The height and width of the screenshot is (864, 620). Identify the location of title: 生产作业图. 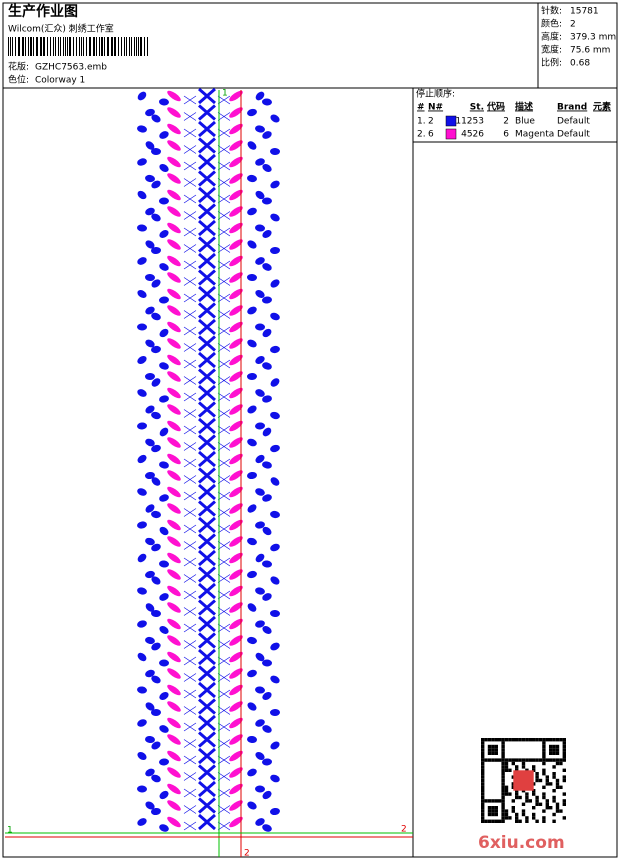
(43, 11).